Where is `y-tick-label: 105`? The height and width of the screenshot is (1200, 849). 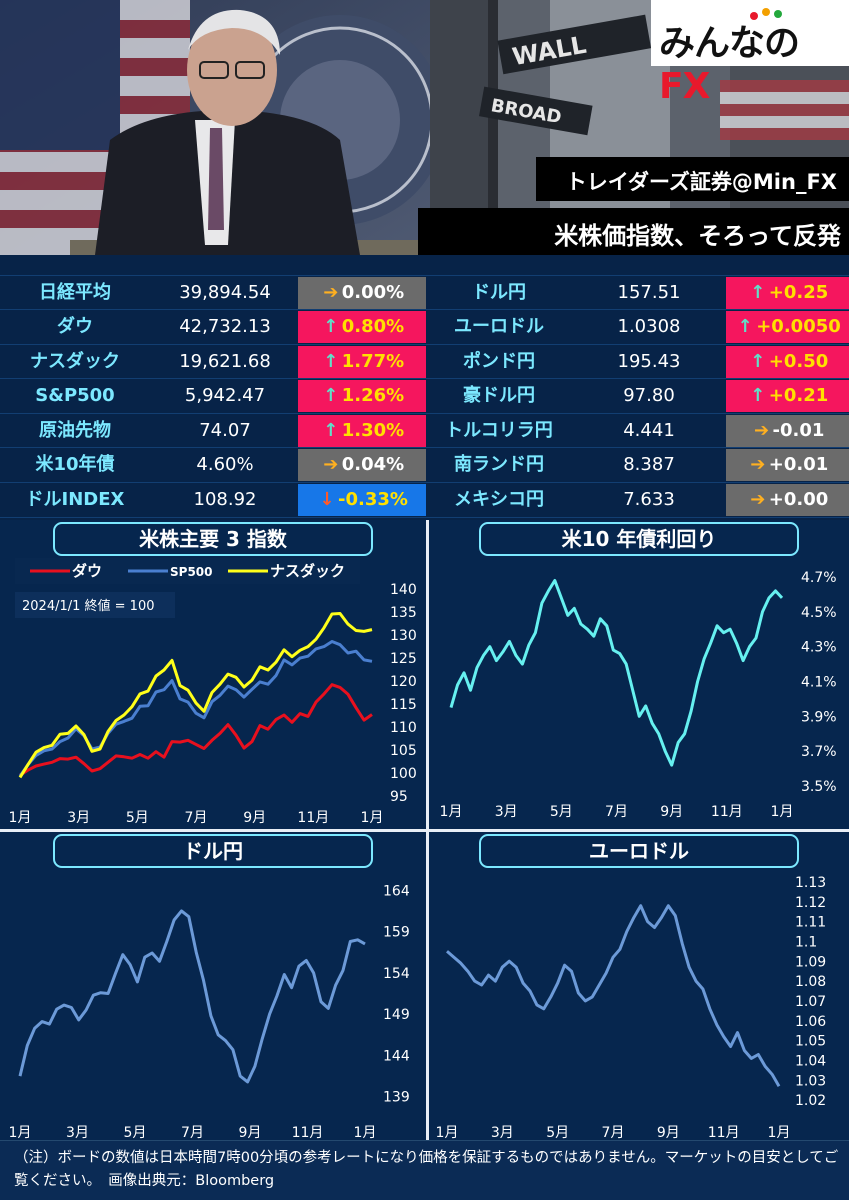 y-tick-label: 105 is located at coordinates (403, 751).